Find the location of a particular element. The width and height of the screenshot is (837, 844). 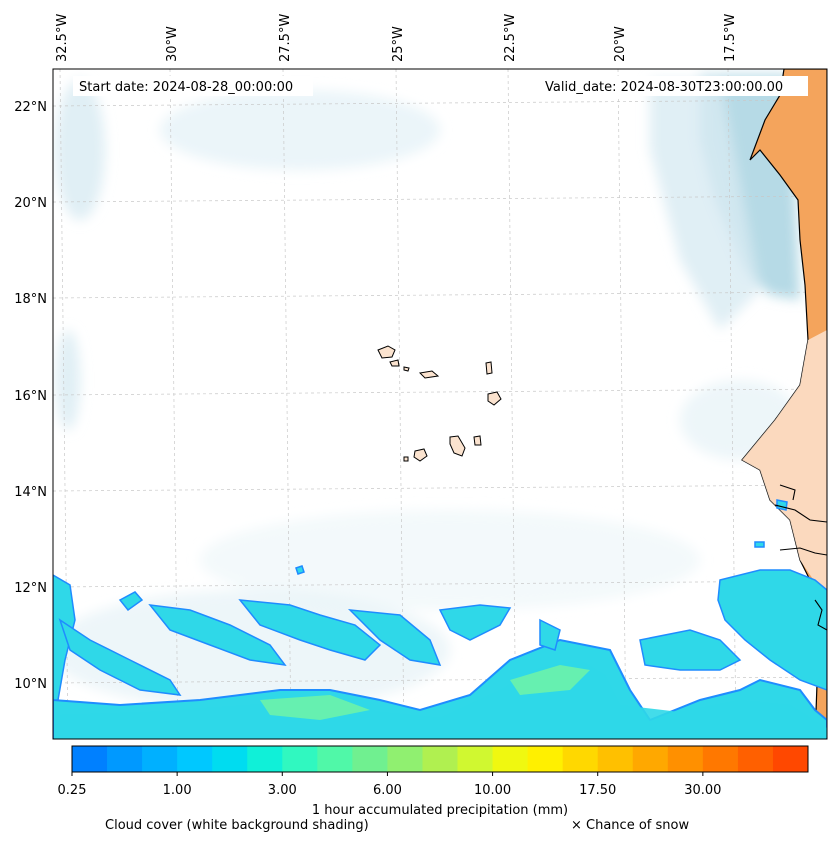

colorbar-tick-label: 30.00 is located at coordinates (702, 790).